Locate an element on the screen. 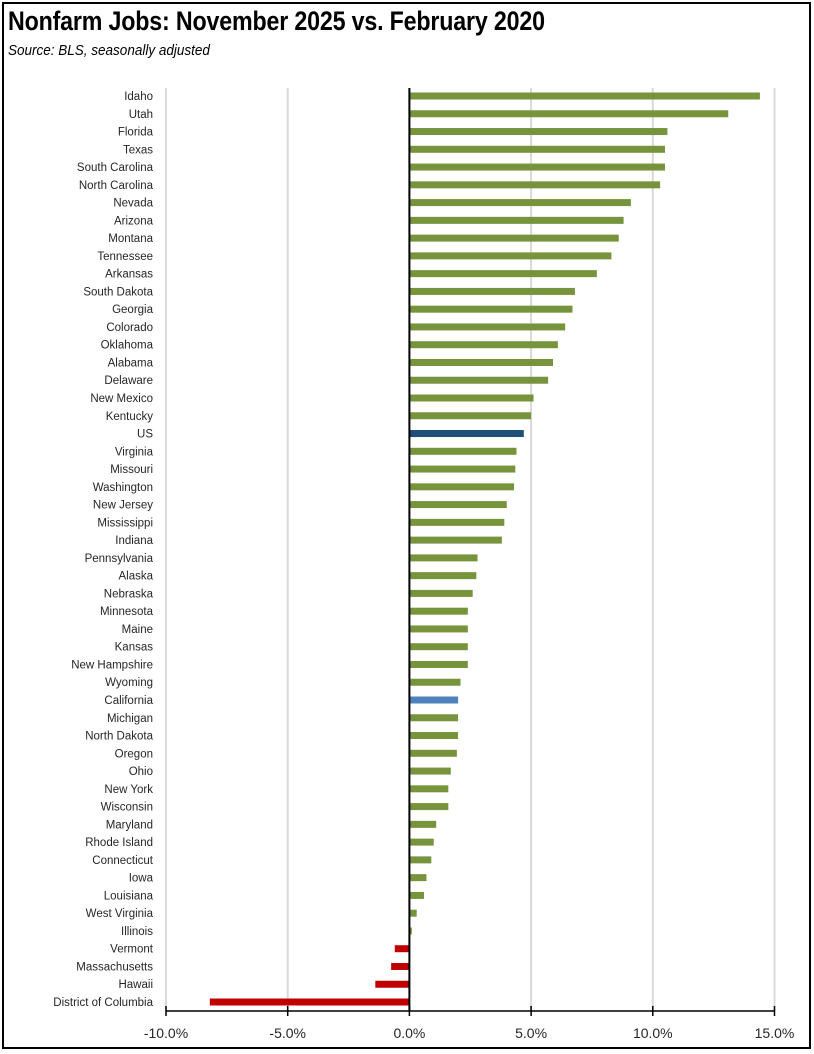  category-label: Rhode Island is located at coordinates (119, 843).